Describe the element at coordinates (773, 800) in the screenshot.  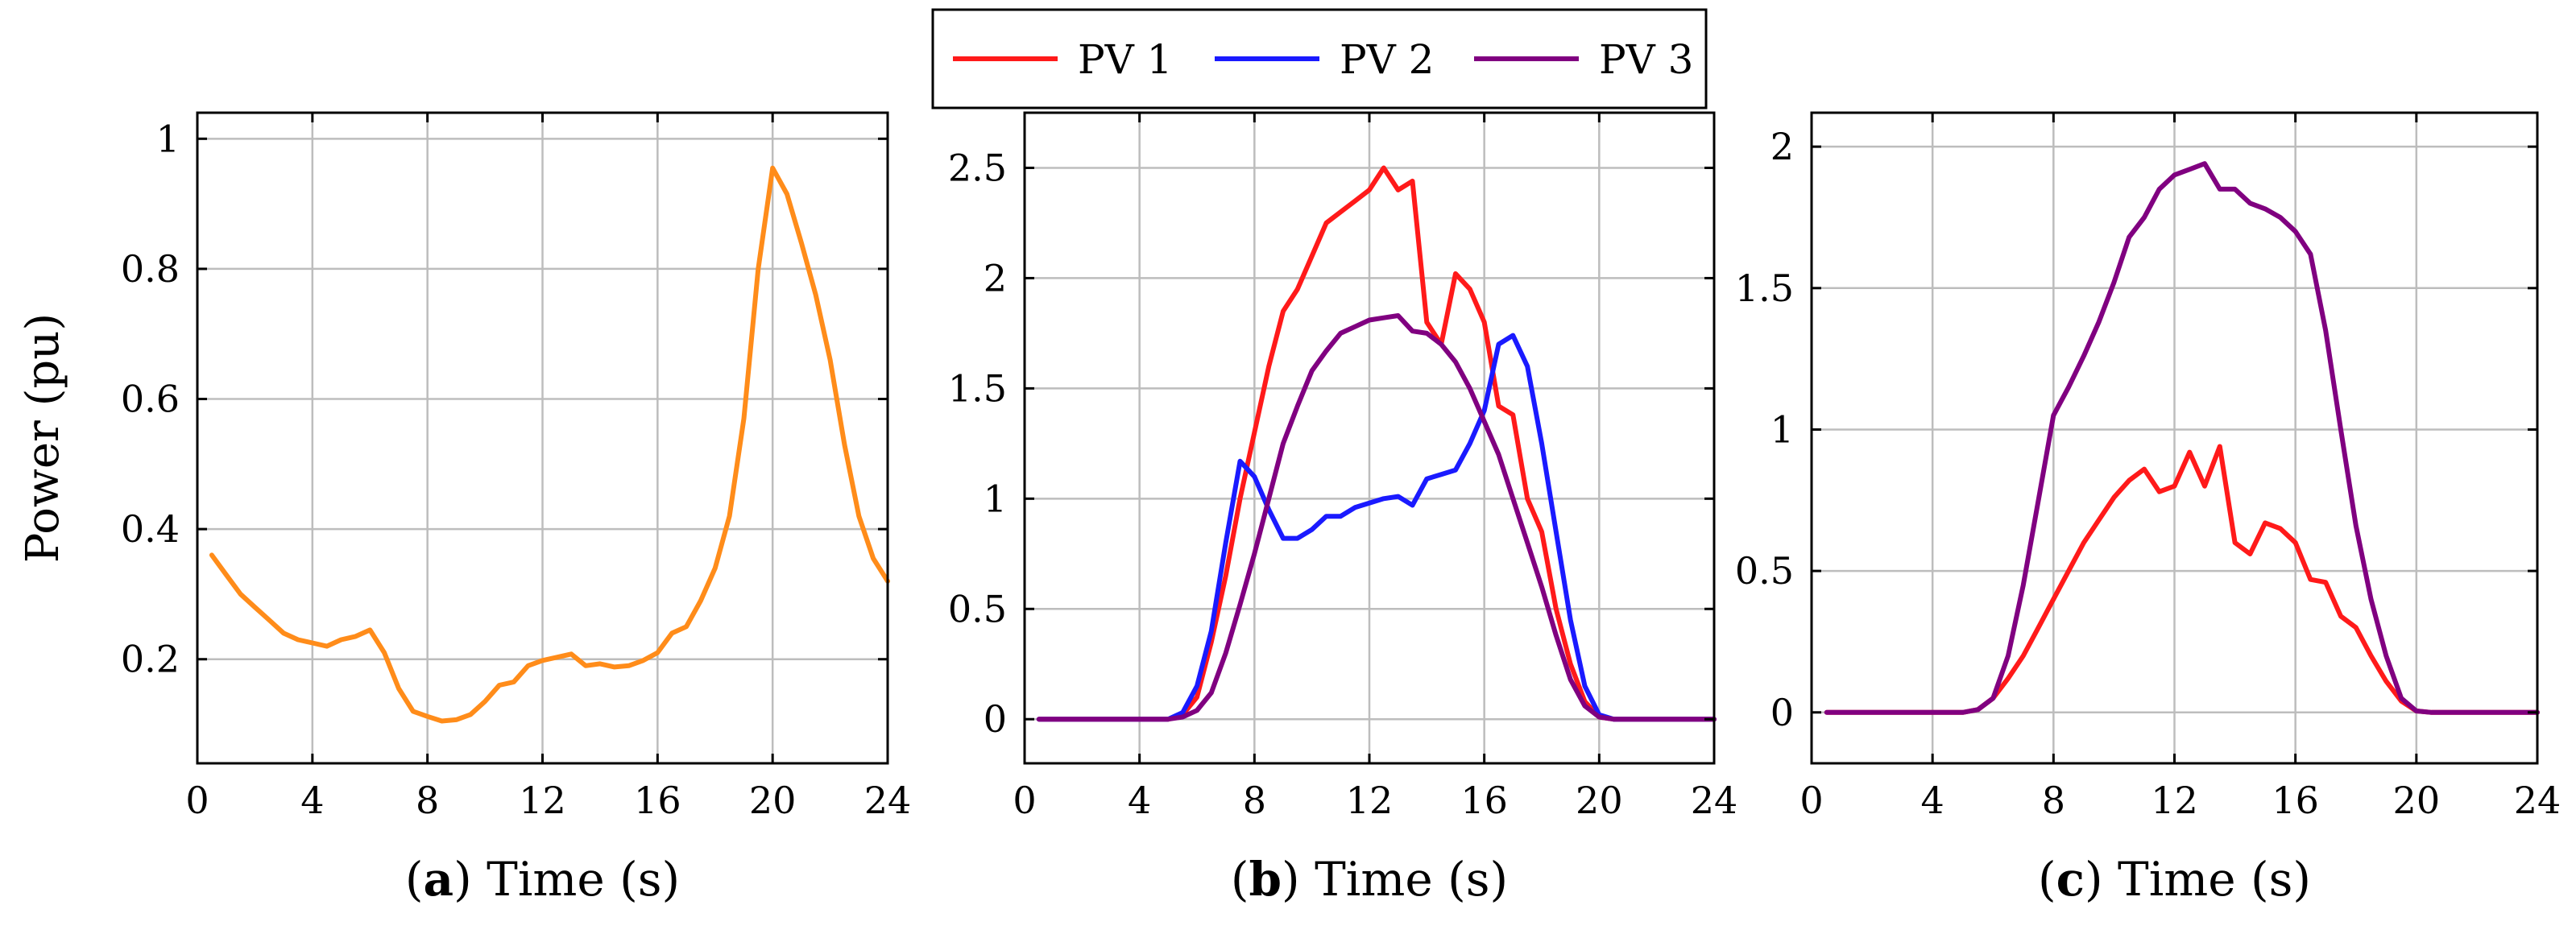
I see `panel-a-xtick-label: 20` at that location.